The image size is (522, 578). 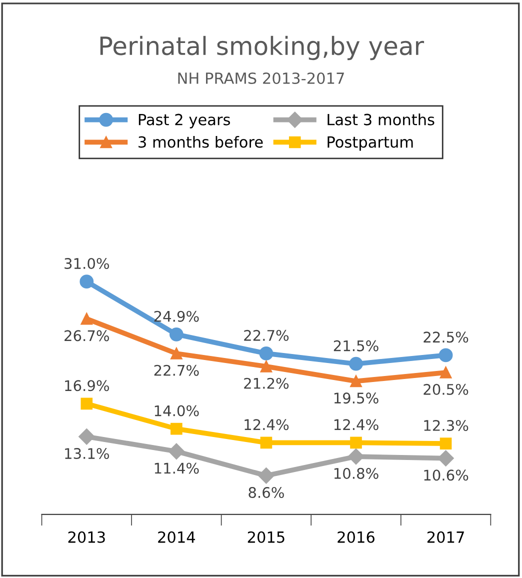 What do you see at coordinates (87, 264) in the screenshot?
I see `data-label: 31.0%` at bounding box center [87, 264].